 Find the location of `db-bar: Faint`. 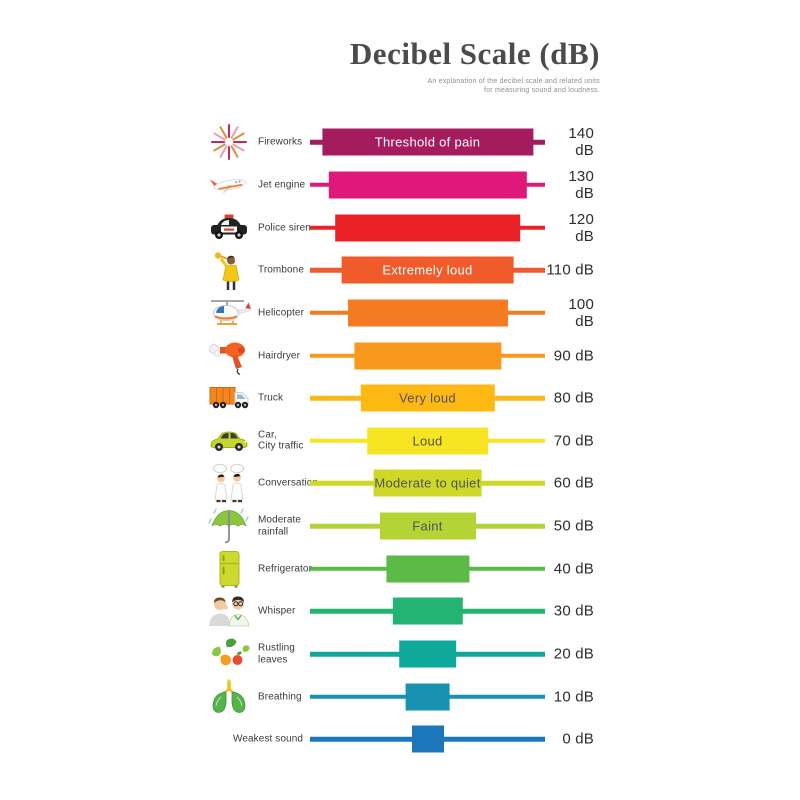

db-bar: Faint is located at coordinates (427, 526).